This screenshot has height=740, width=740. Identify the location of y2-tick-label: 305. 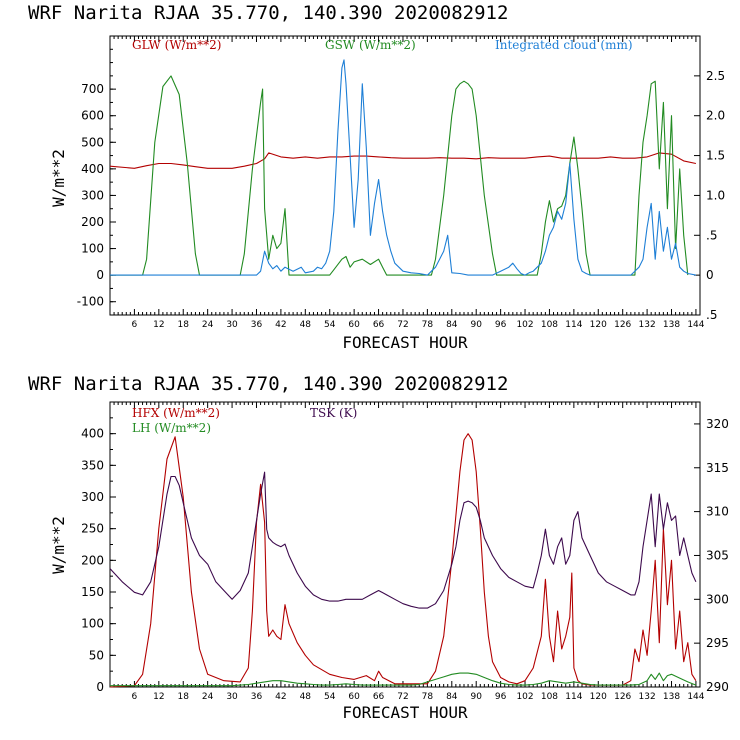
(717, 555).